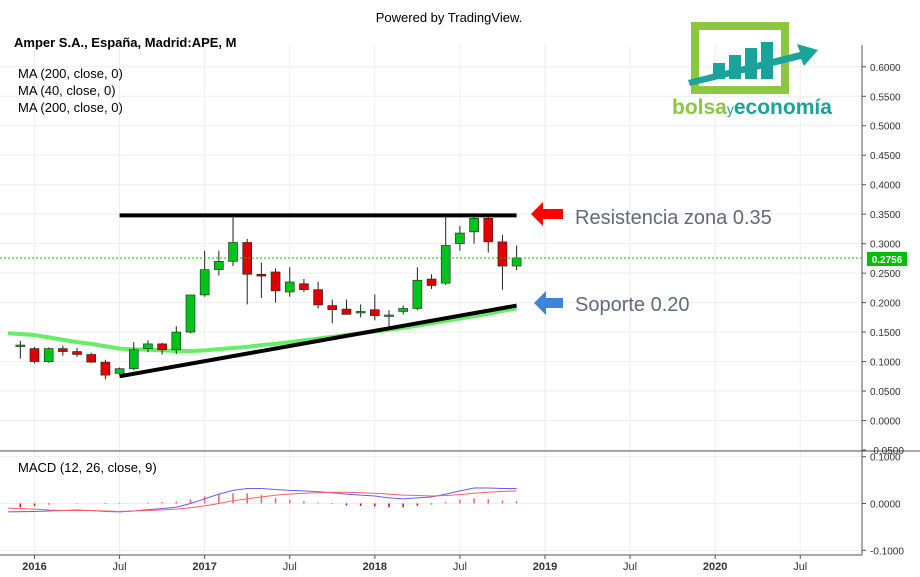 The height and width of the screenshot is (577, 920). I want to click on y-tick-label: 0.1500, so click(885, 333).